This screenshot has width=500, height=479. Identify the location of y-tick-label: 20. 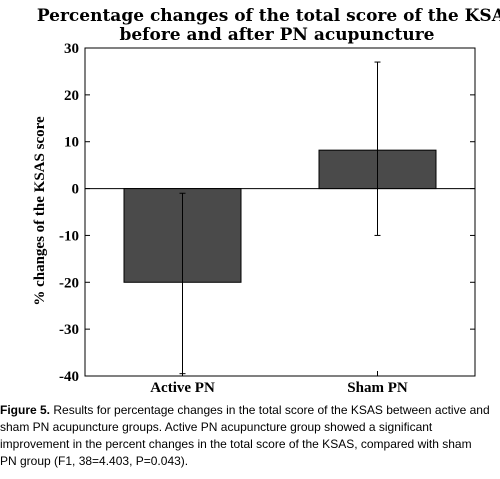
(71, 96).